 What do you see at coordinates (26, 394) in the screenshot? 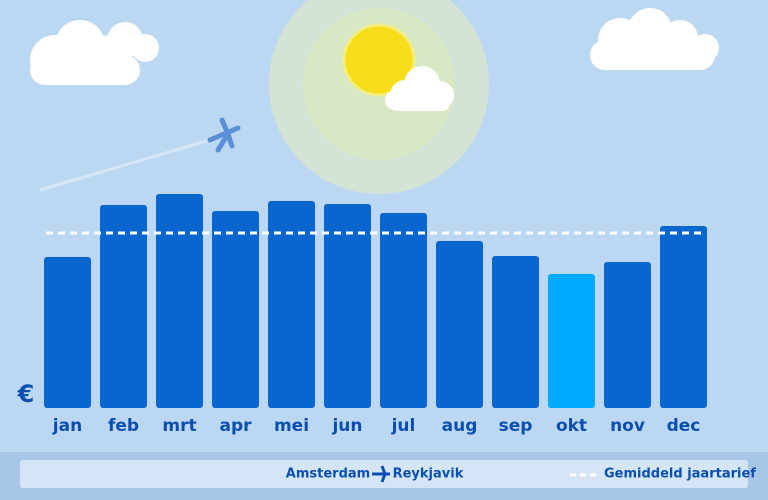
I see `y-label: €` at bounding box center [26, 394].